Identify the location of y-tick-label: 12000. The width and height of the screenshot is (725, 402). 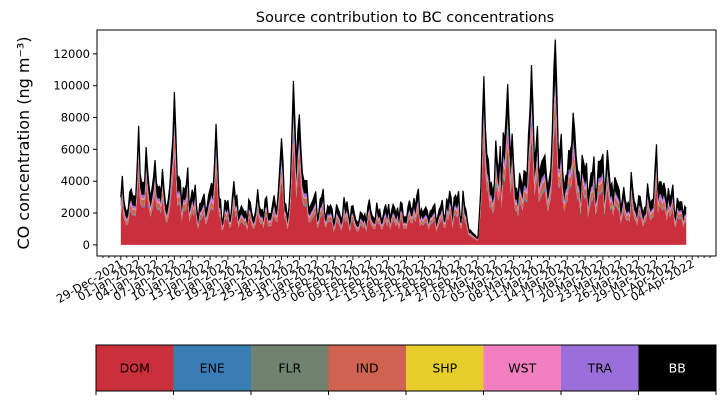
(71, 54).